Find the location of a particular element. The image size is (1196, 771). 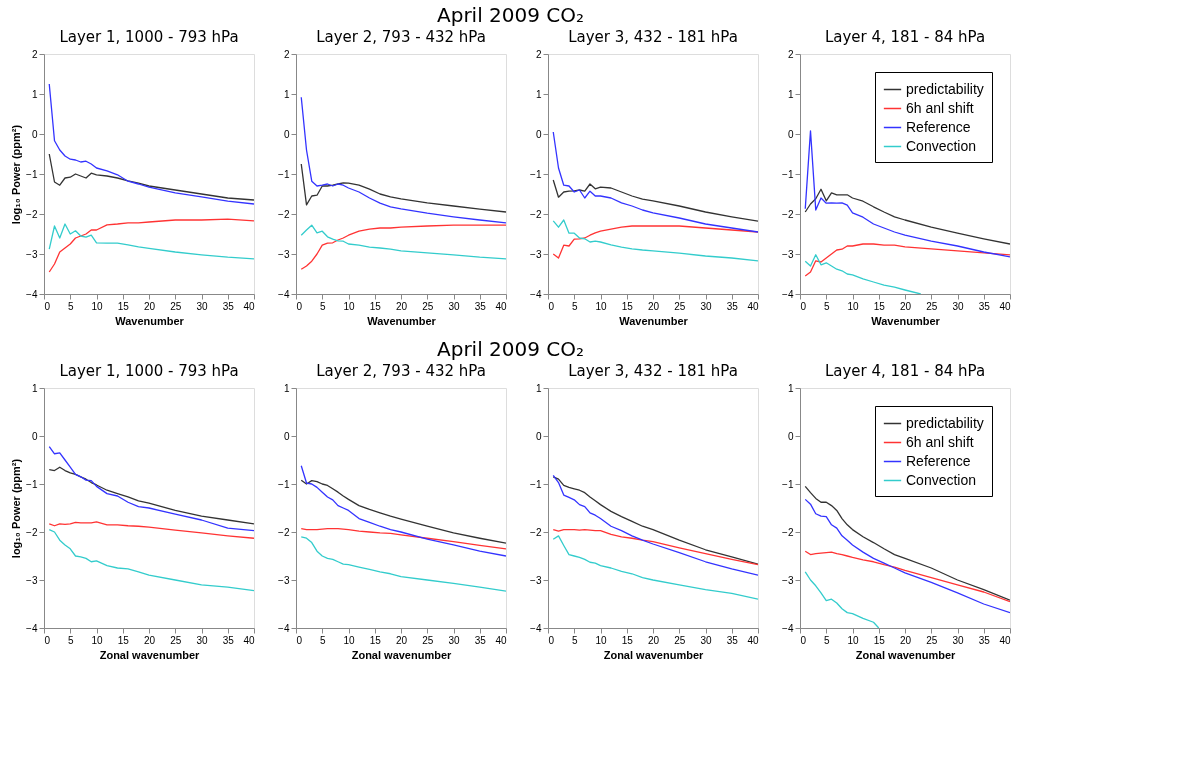

text: April 2009 CO₂ is located at coordinates (511, 348).